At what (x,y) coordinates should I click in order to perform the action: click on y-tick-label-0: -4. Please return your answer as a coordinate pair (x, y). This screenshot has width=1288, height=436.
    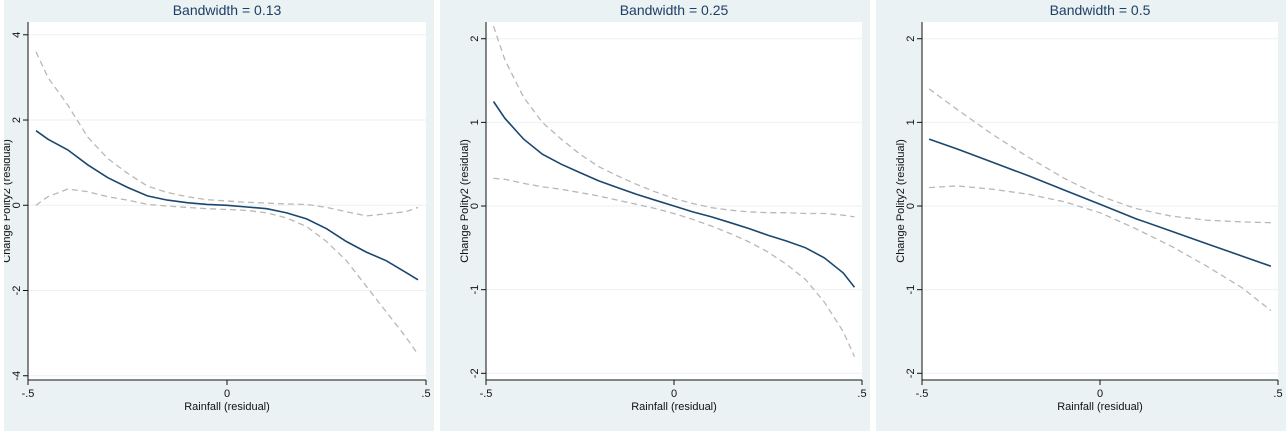
    Looking at the image, I should click on (17, 376).